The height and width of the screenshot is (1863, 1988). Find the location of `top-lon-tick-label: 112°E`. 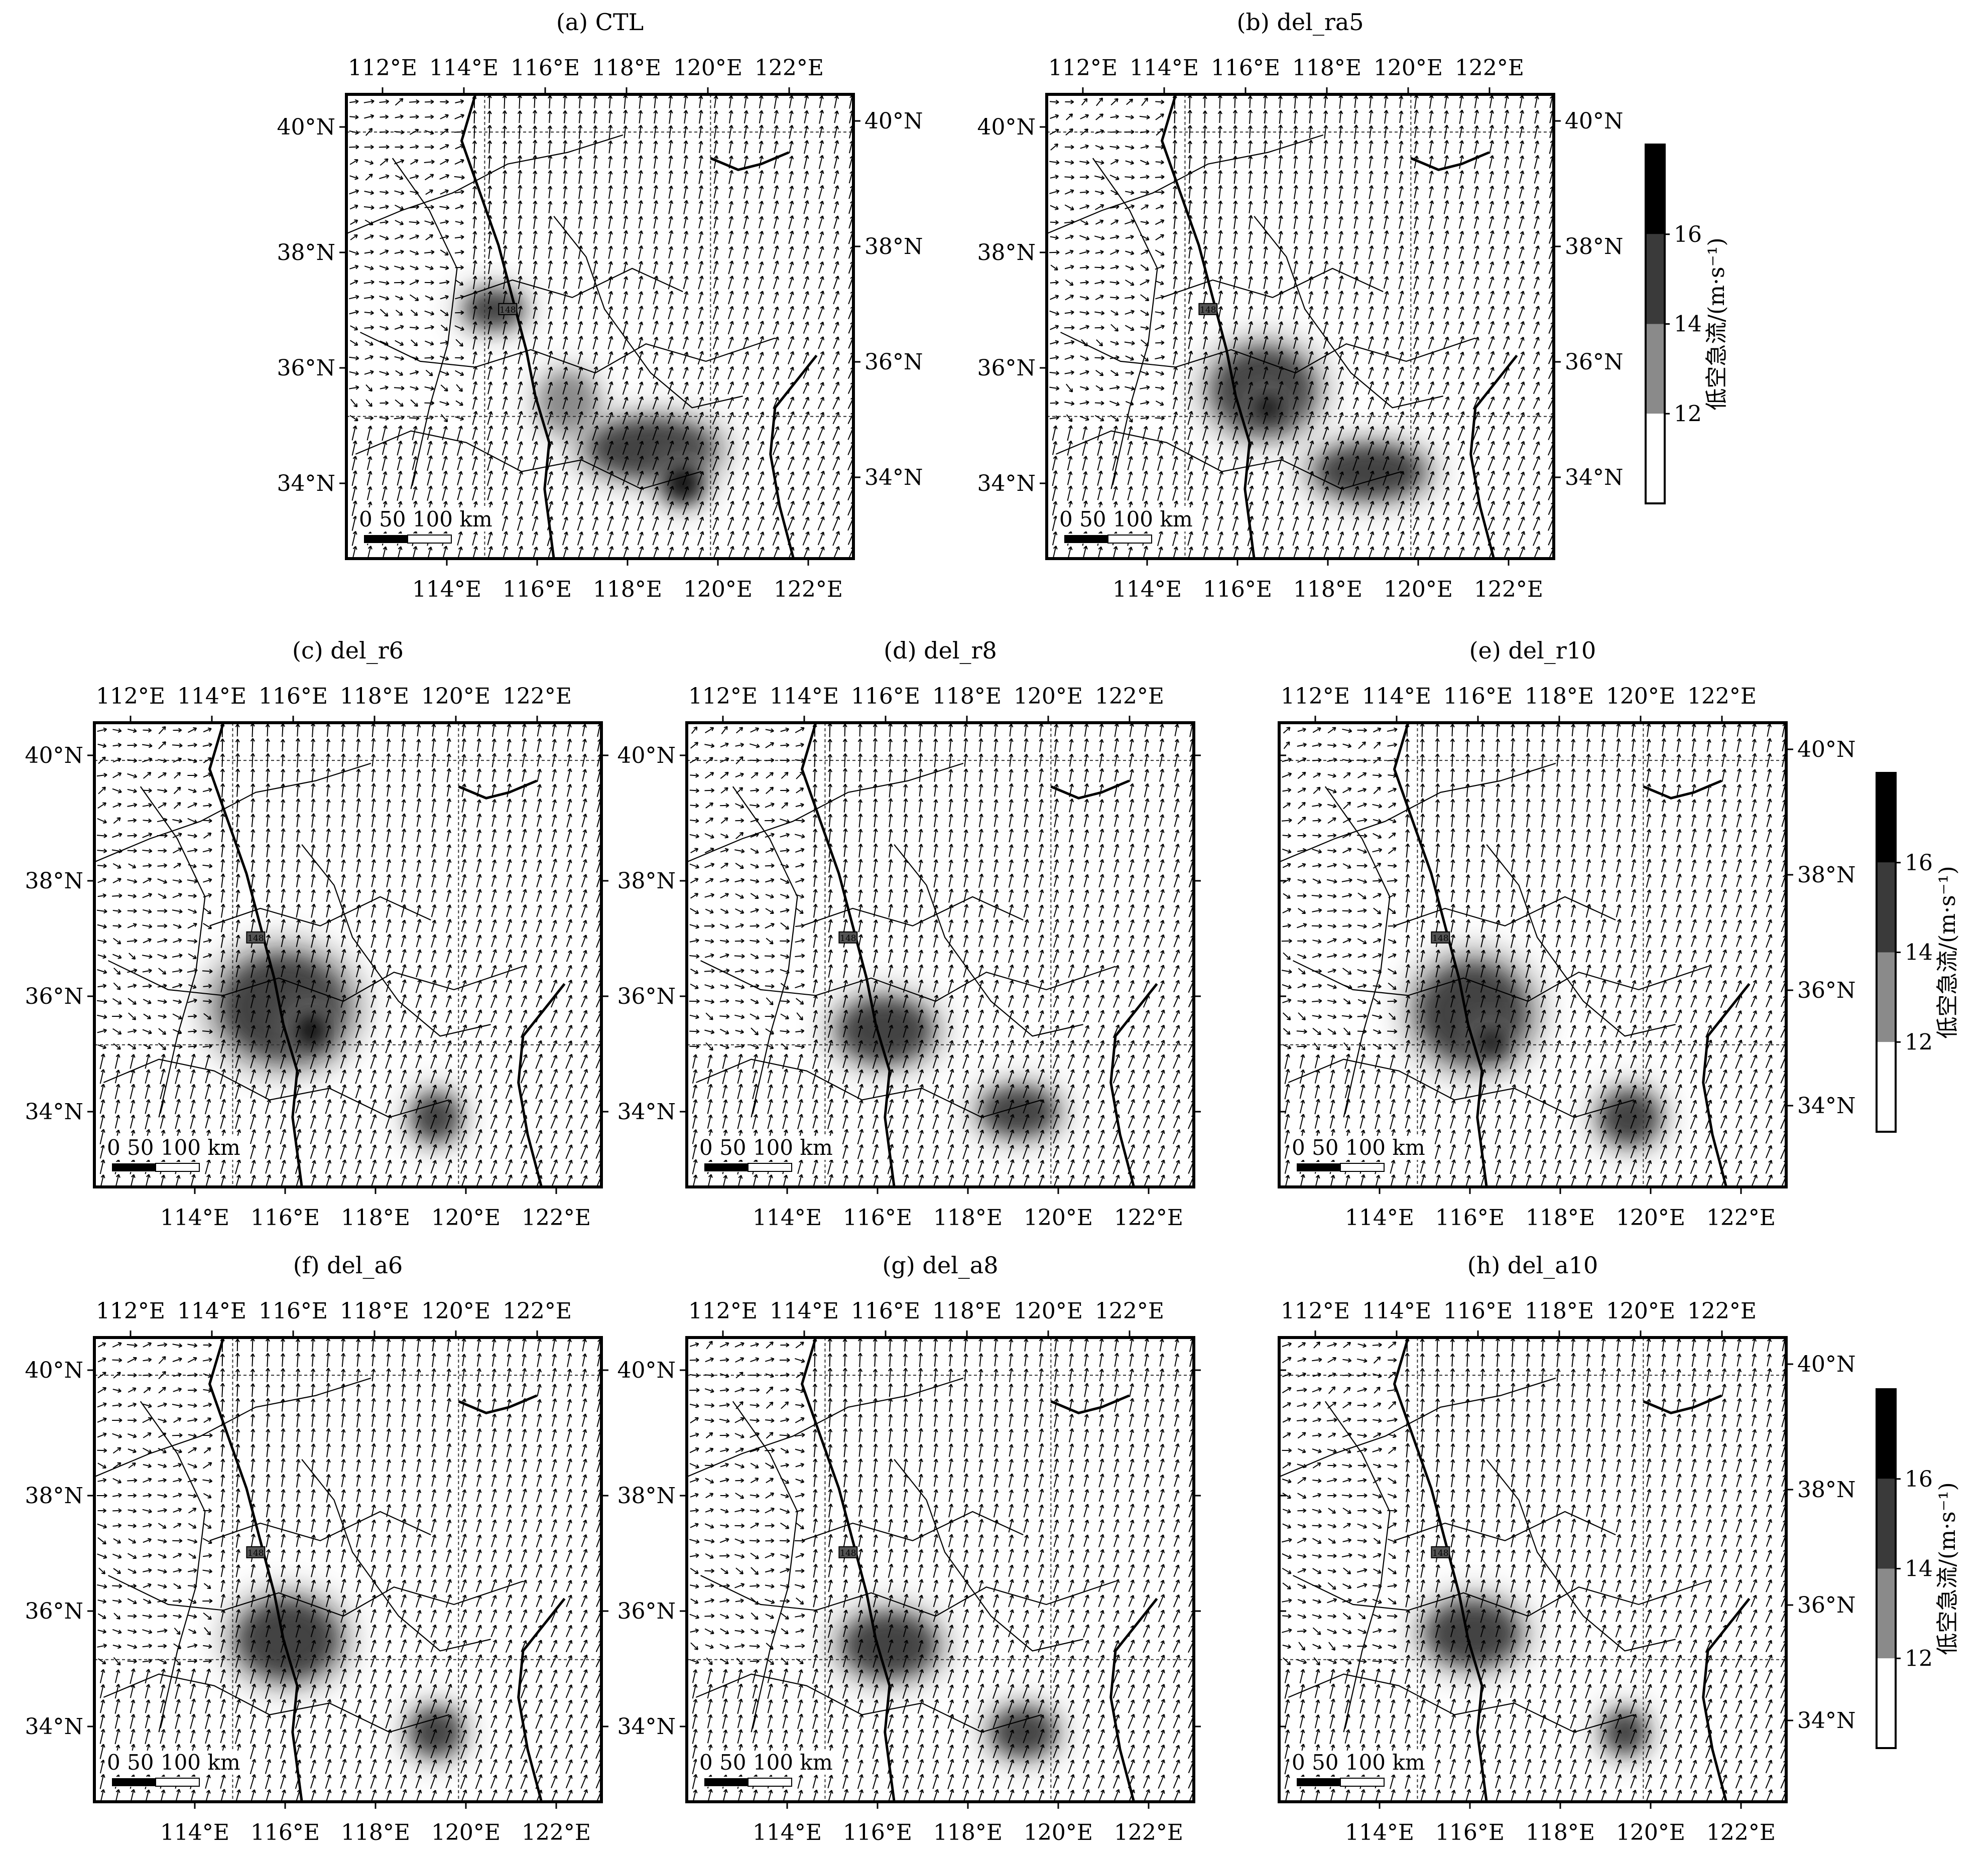

top-lon-tick-label: 112°E is located at coordinates (723, 696).